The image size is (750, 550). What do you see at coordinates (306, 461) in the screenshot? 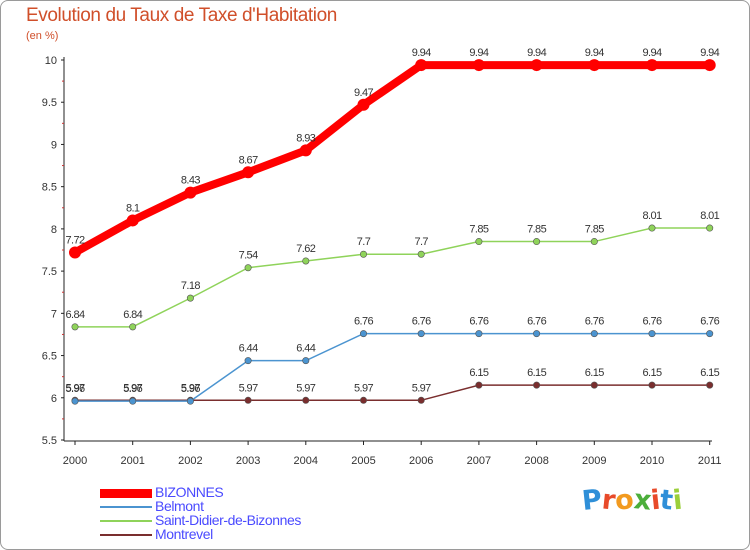
I see `x-tick-label: 2004` at bounding box center [306, 461].